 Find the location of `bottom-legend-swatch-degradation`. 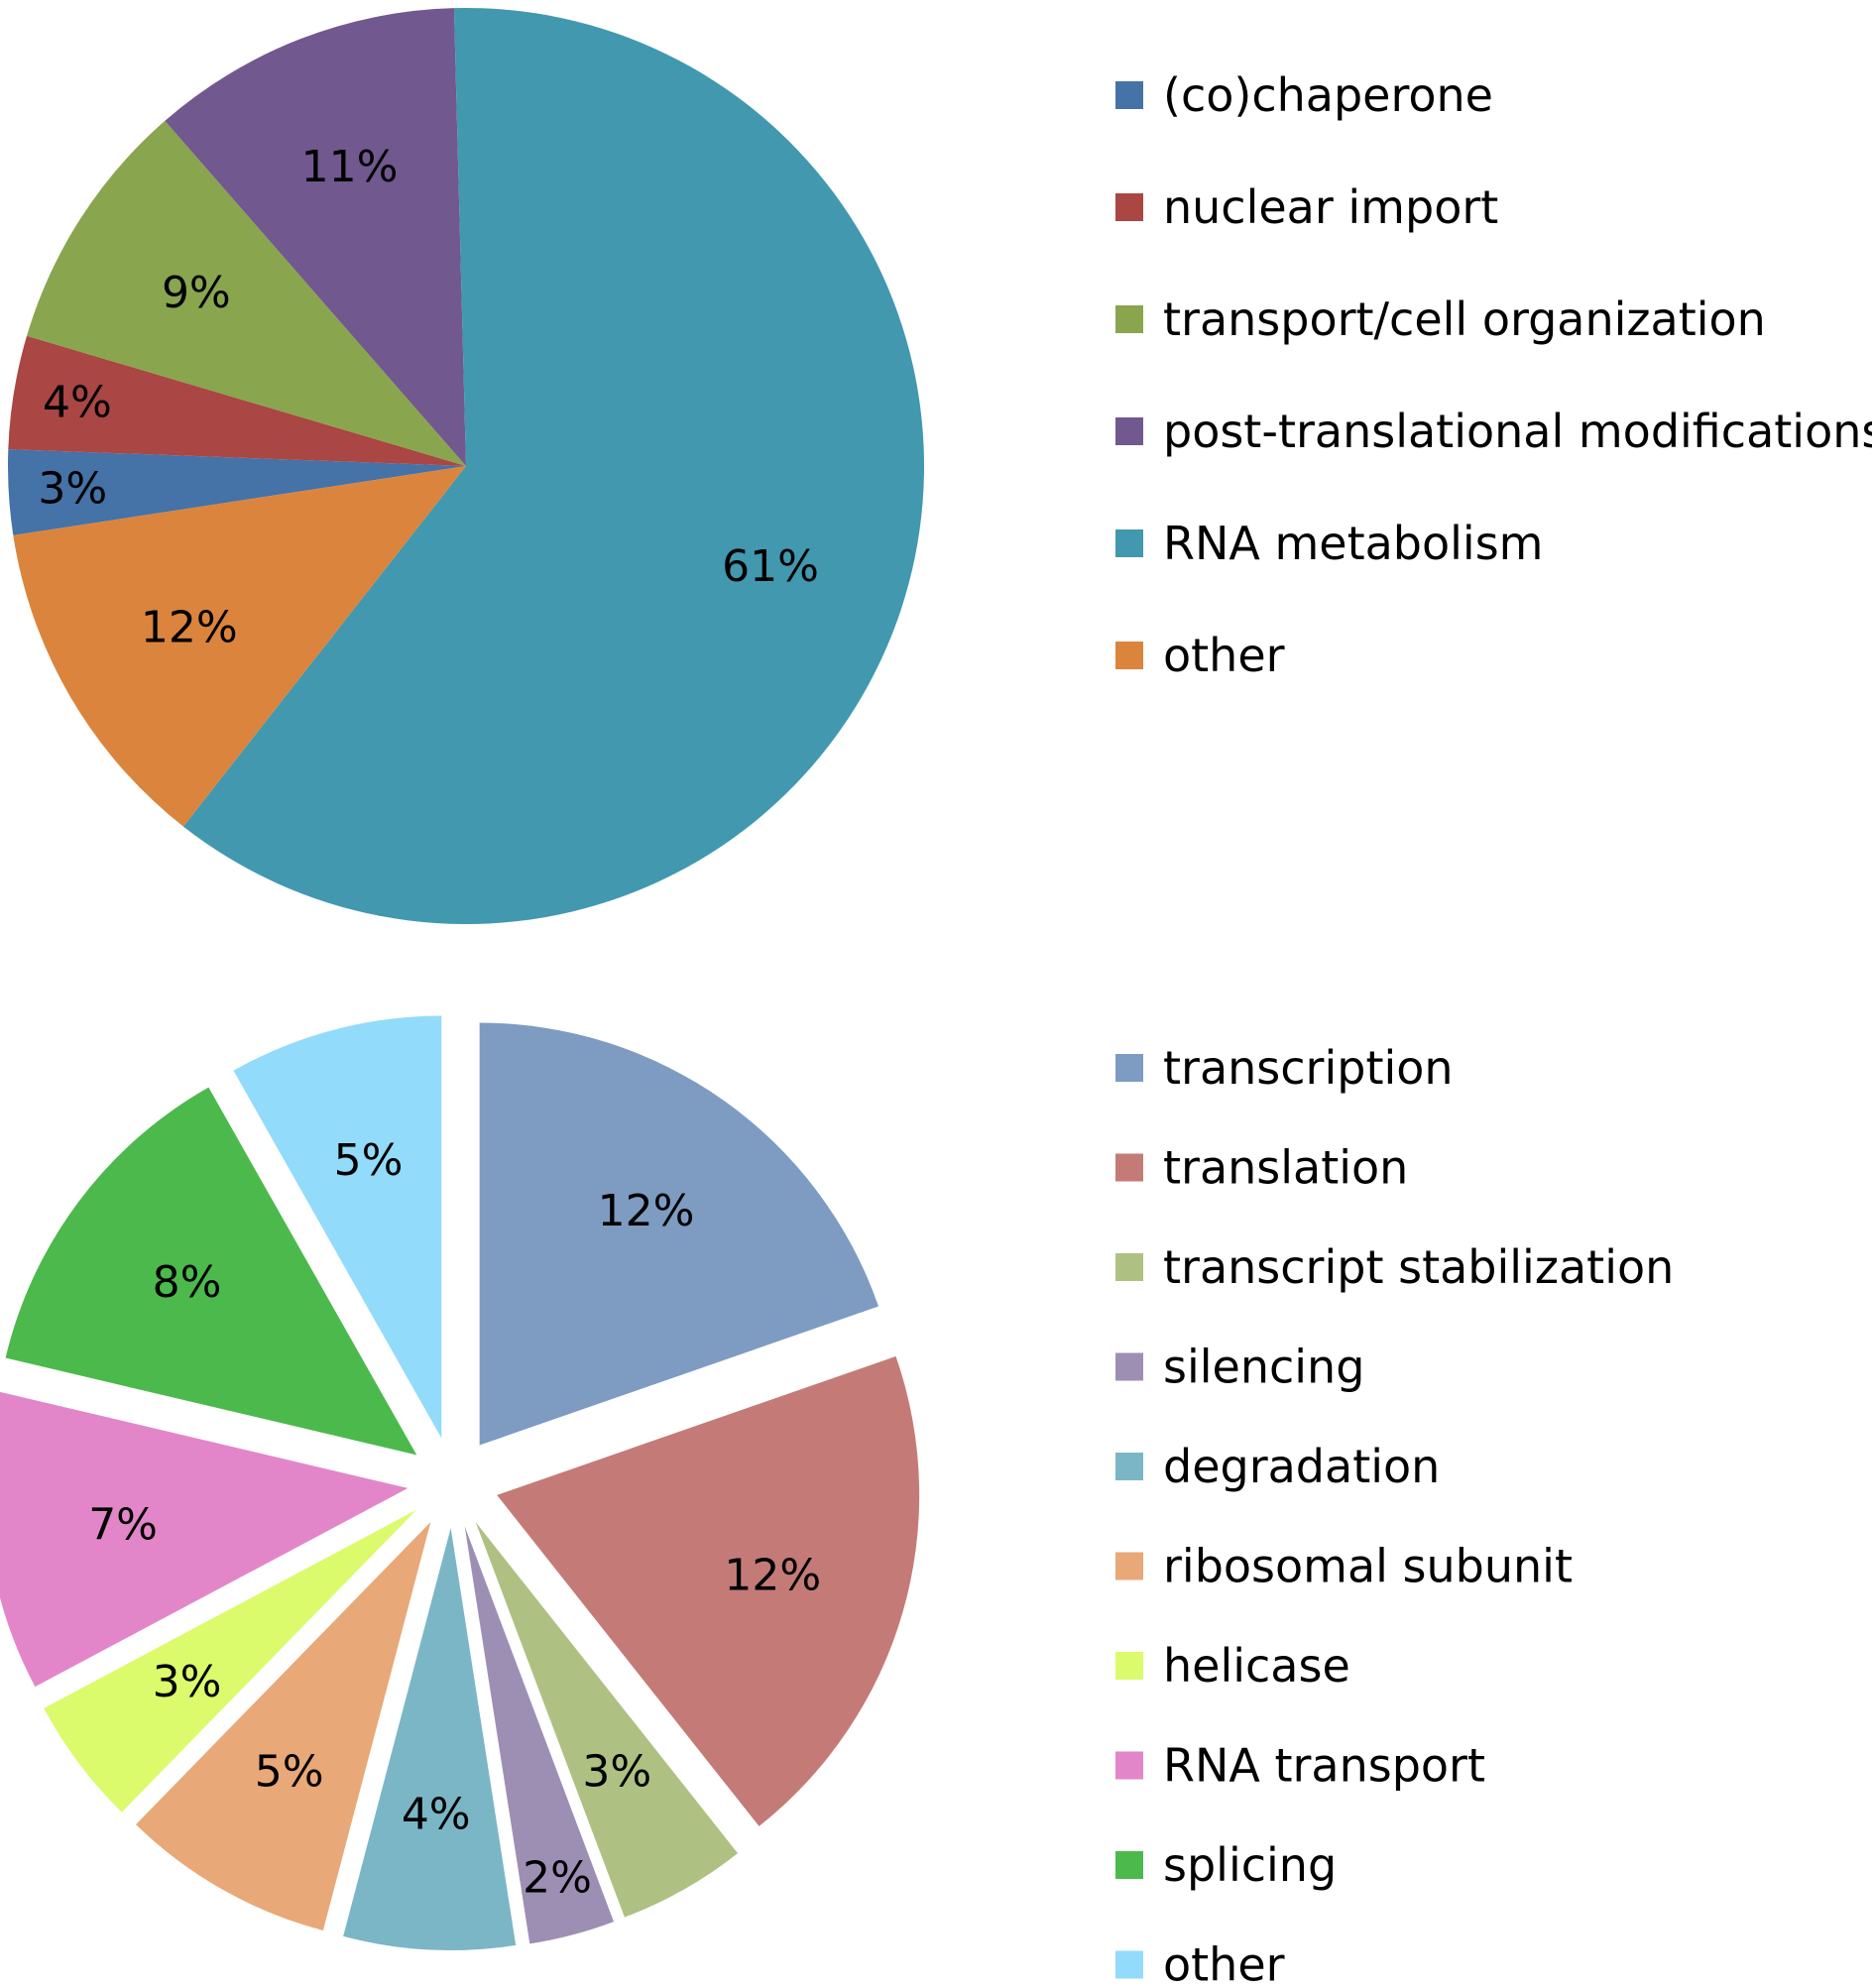

bottom-legend-swatch-degradation is located at coordinates (1129, 1466).